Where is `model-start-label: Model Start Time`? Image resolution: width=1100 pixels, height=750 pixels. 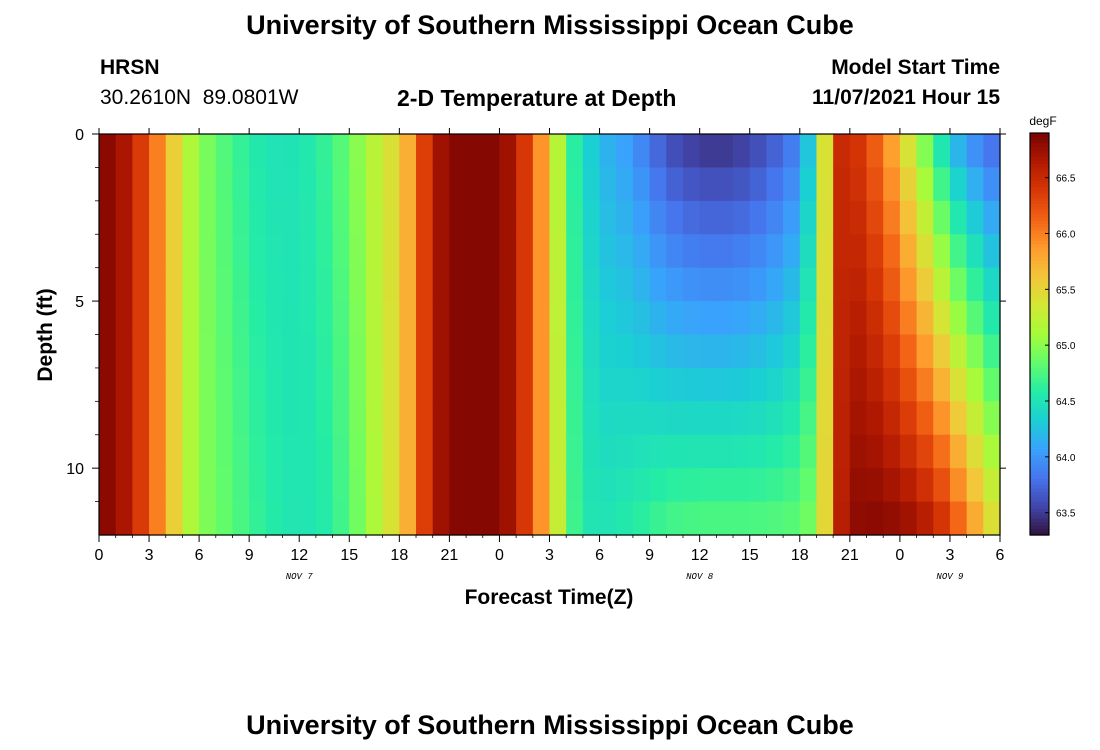
model-start-label: Model Start Time is located at coordinates (915, 67).